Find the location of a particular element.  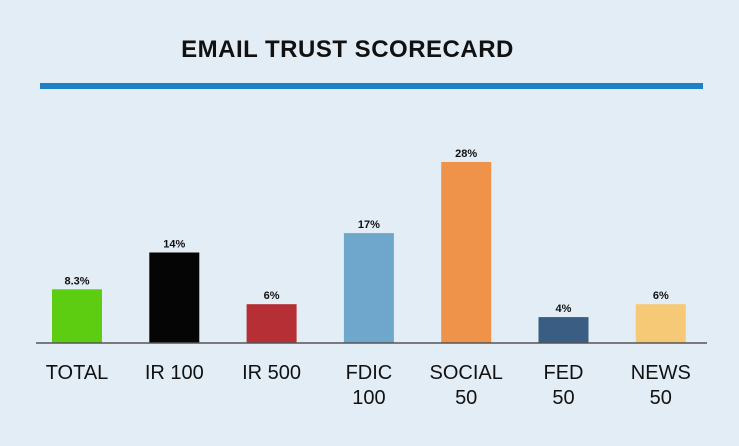

category-label-line: IR 100 is located at coordinates (174, 373).